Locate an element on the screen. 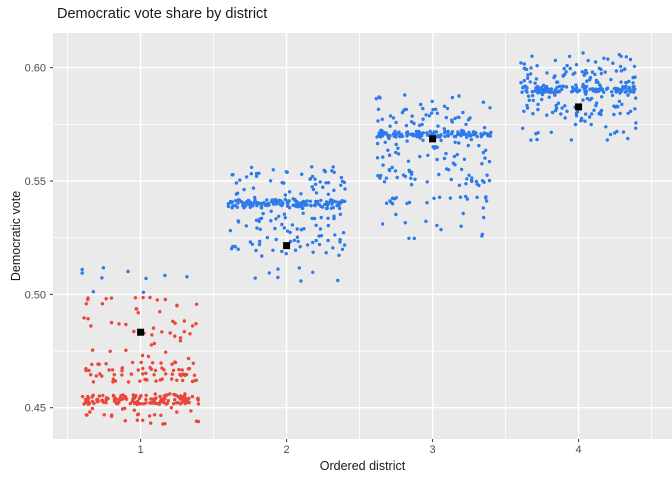  y-tick-label: 0.60 is located at coordinates (35, 69).